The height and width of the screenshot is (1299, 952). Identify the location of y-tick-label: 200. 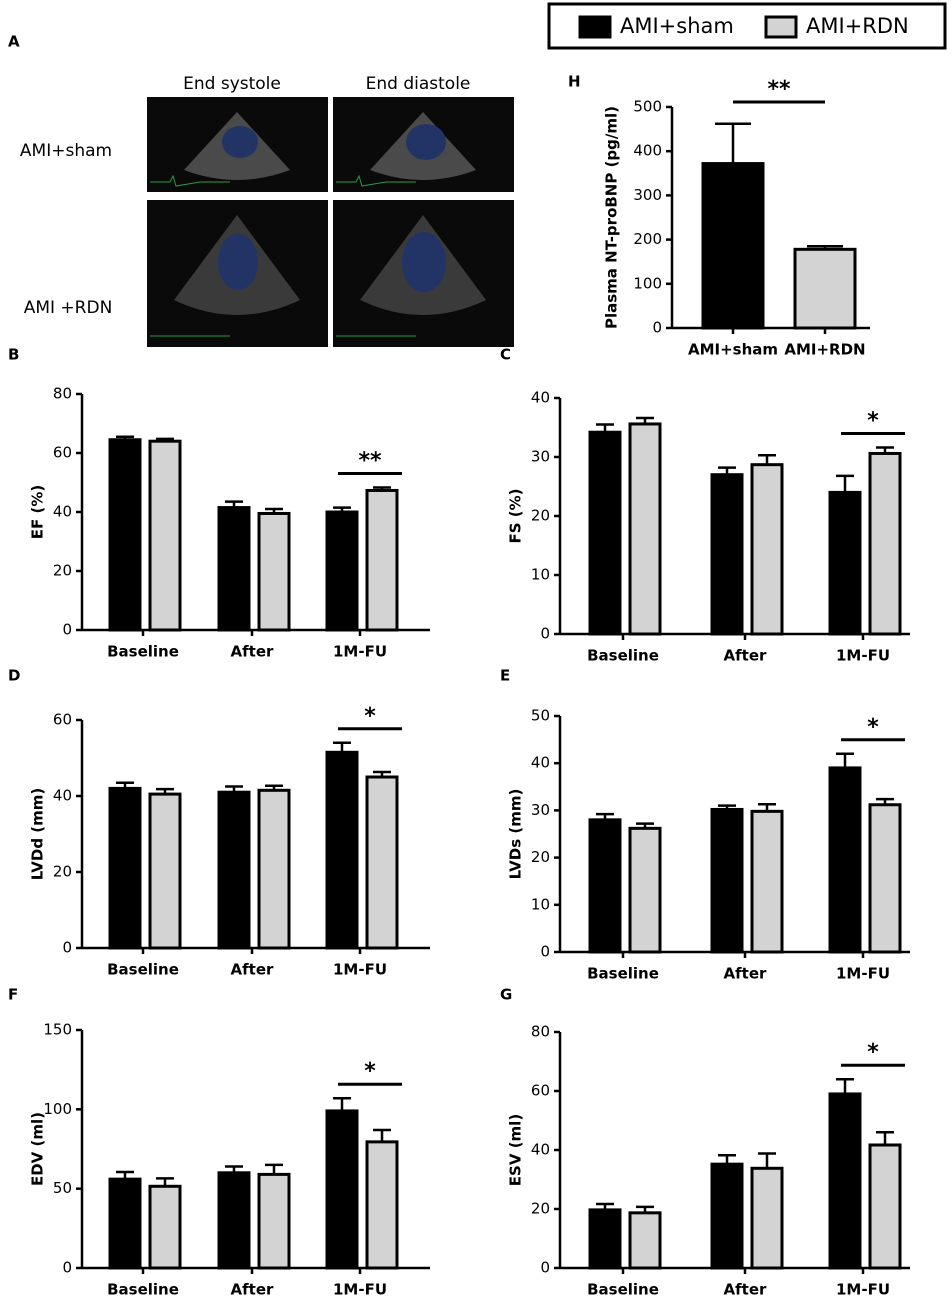
(647, 239).